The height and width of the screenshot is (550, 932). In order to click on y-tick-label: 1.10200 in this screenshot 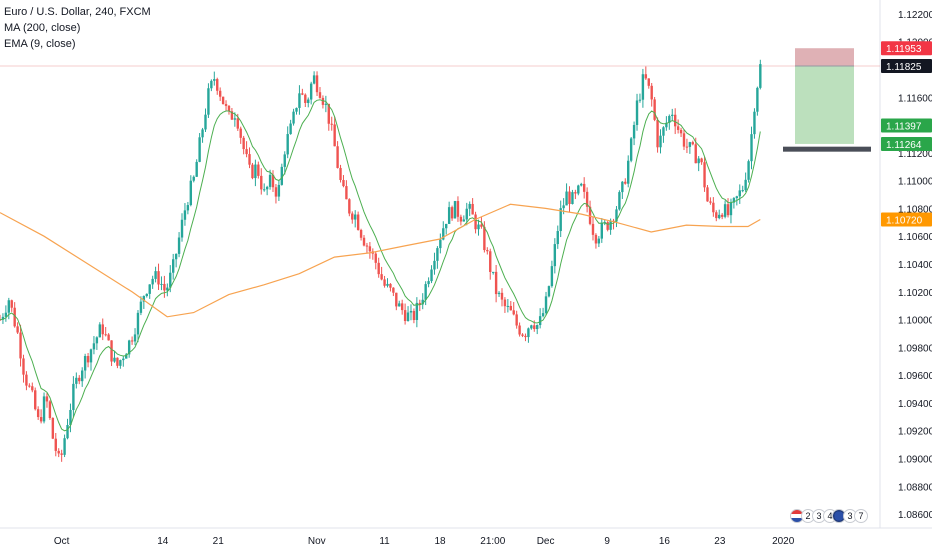, I will do `click(915, 293)`.